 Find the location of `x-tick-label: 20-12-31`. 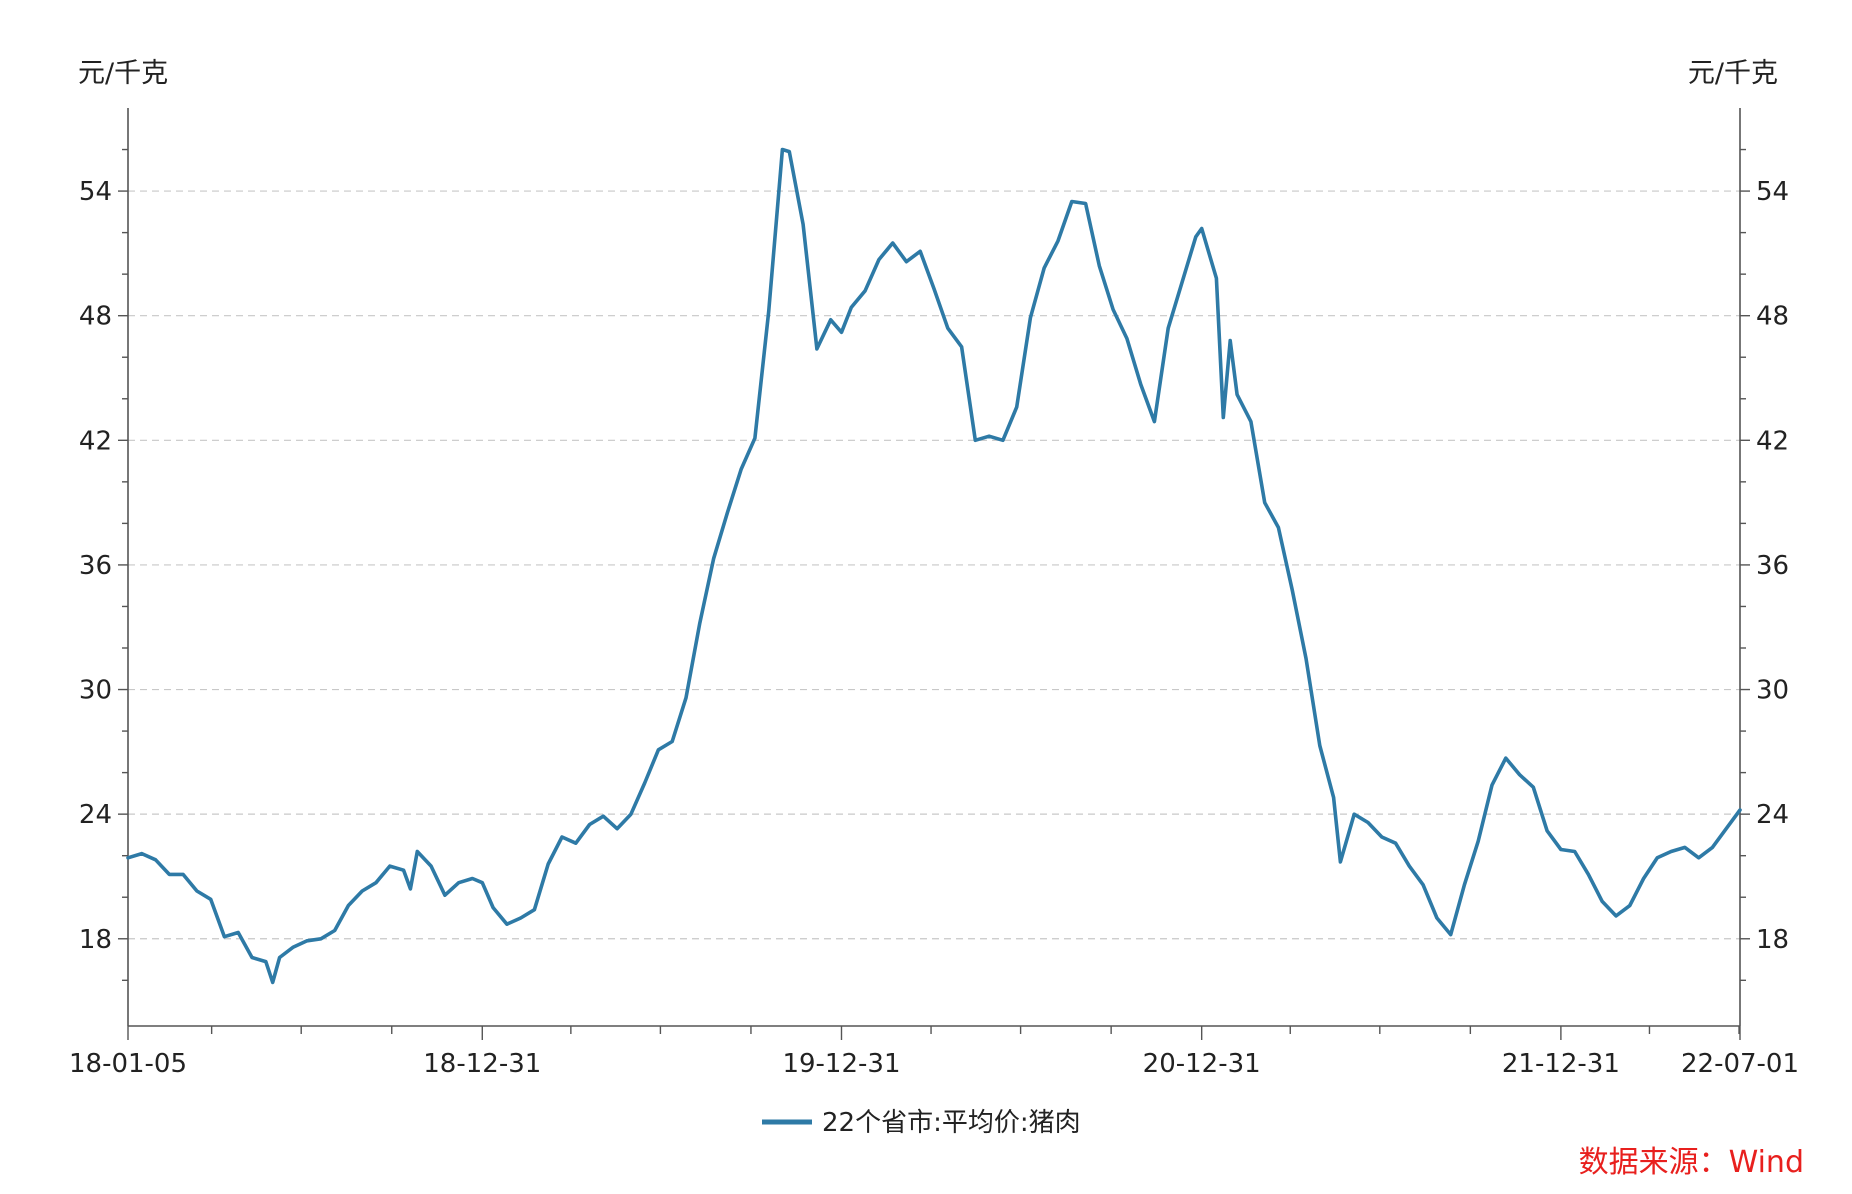

x-tick-label: 20-12-31 is located at coordinates (1202, 1064).